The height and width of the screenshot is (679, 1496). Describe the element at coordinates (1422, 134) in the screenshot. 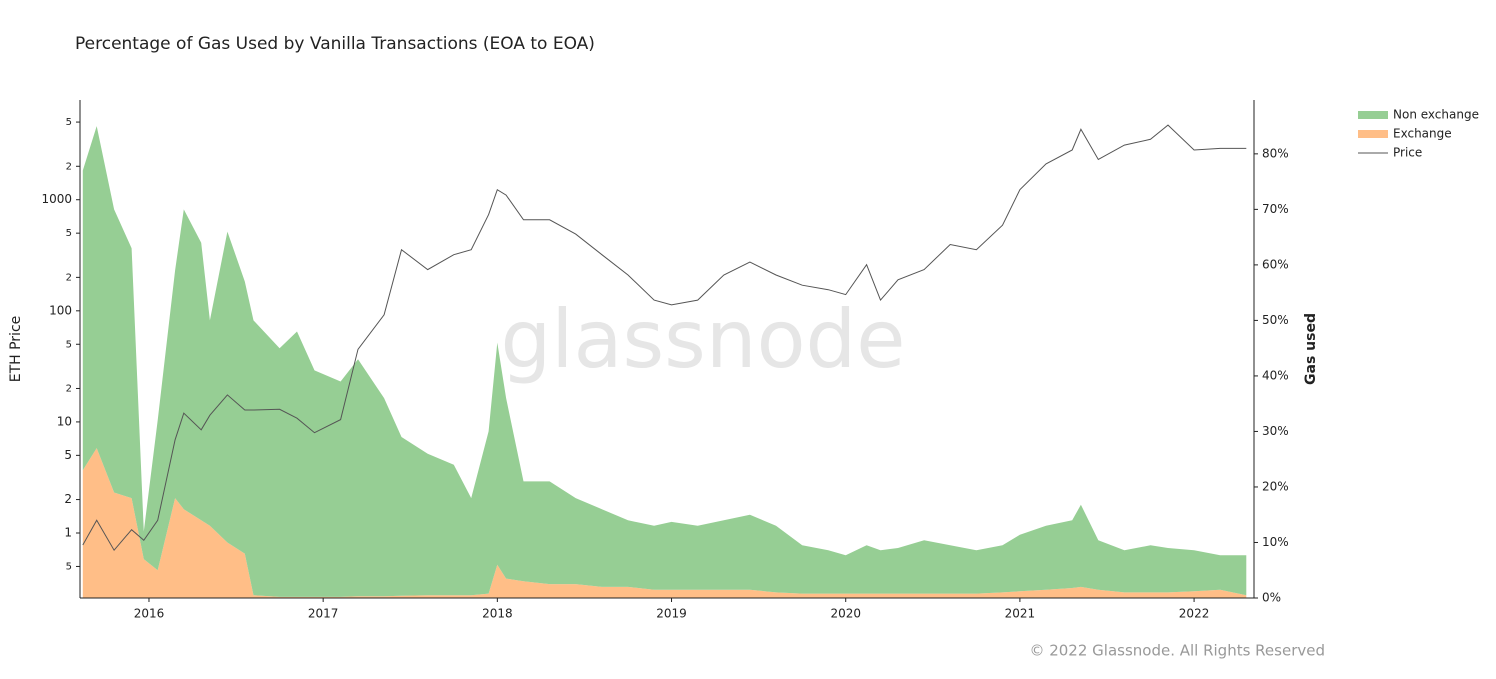

I see `legend-label: Exchange` at that location.